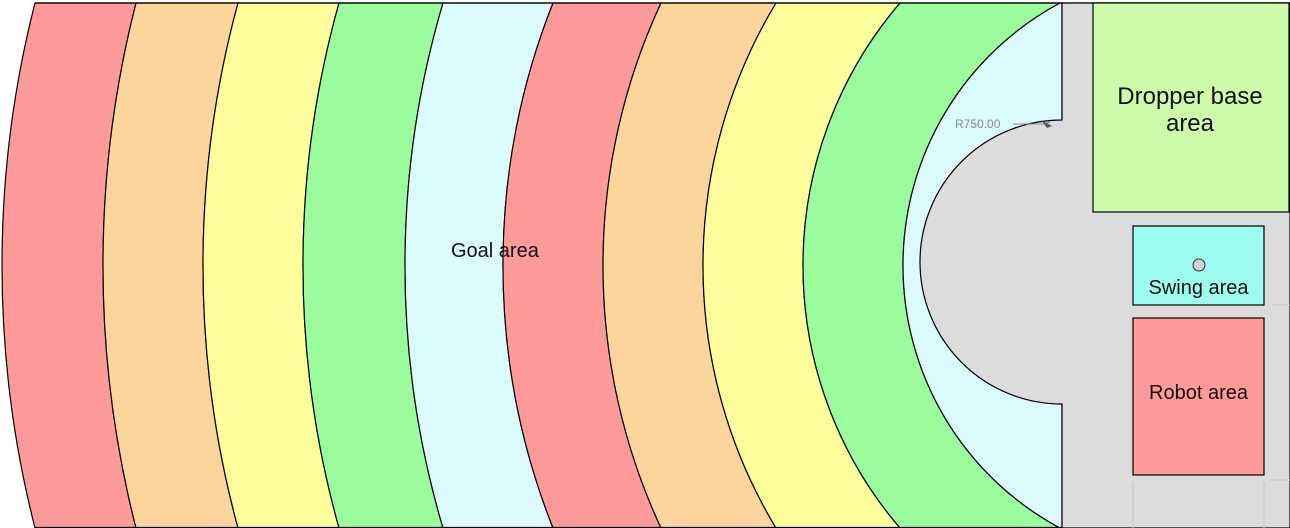 The height and width of the screenshot is (528, 1290). I want to click on dropper-base-area-label: Dropper base area, so click(1190, 110).